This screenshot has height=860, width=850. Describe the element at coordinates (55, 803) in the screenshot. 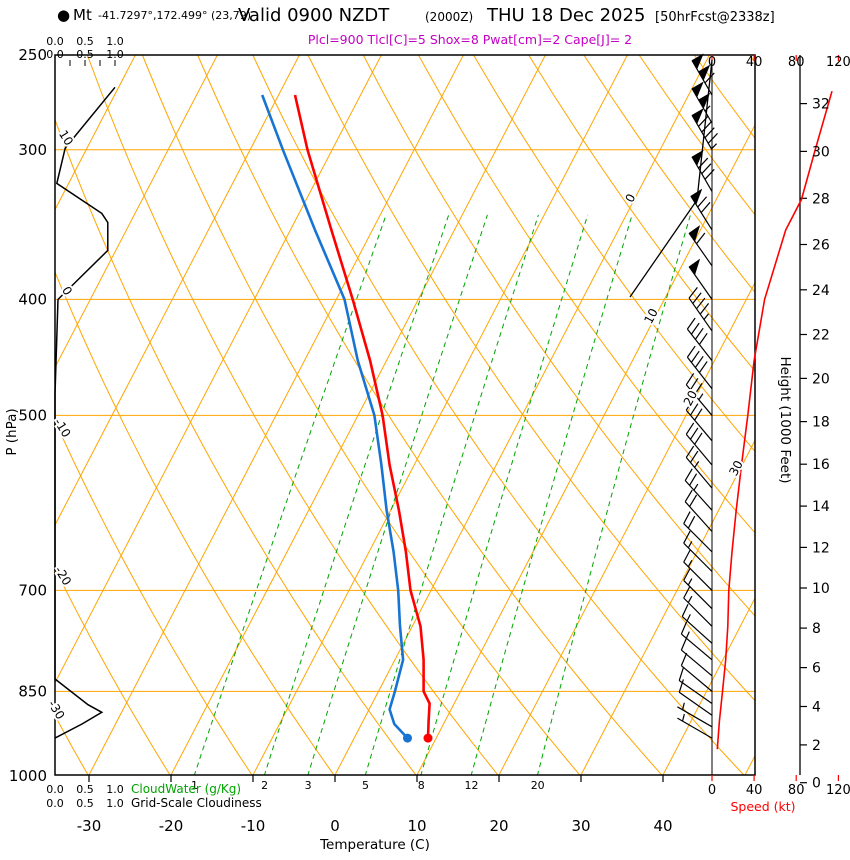

I see `cloudiness-scale-label-bottom: 0.0` at that location.